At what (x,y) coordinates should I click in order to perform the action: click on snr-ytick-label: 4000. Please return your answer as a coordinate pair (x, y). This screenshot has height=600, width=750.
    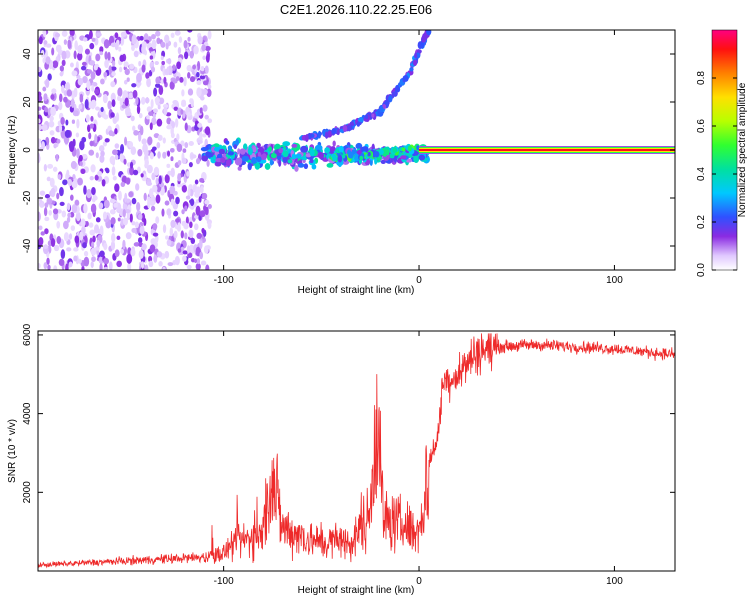
    Looking at the image, I should click on (27, 413).